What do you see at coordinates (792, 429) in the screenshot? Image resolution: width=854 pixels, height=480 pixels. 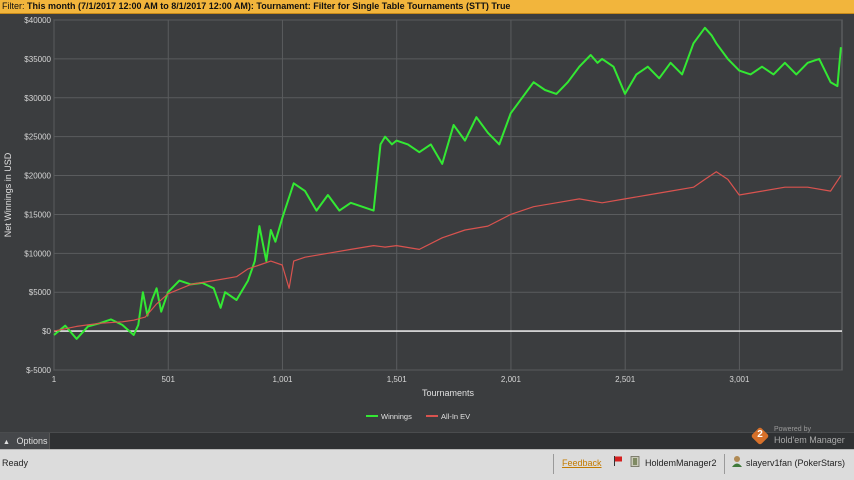 I see `powered-by-label: Powered by` at bounding box center [792, 429].